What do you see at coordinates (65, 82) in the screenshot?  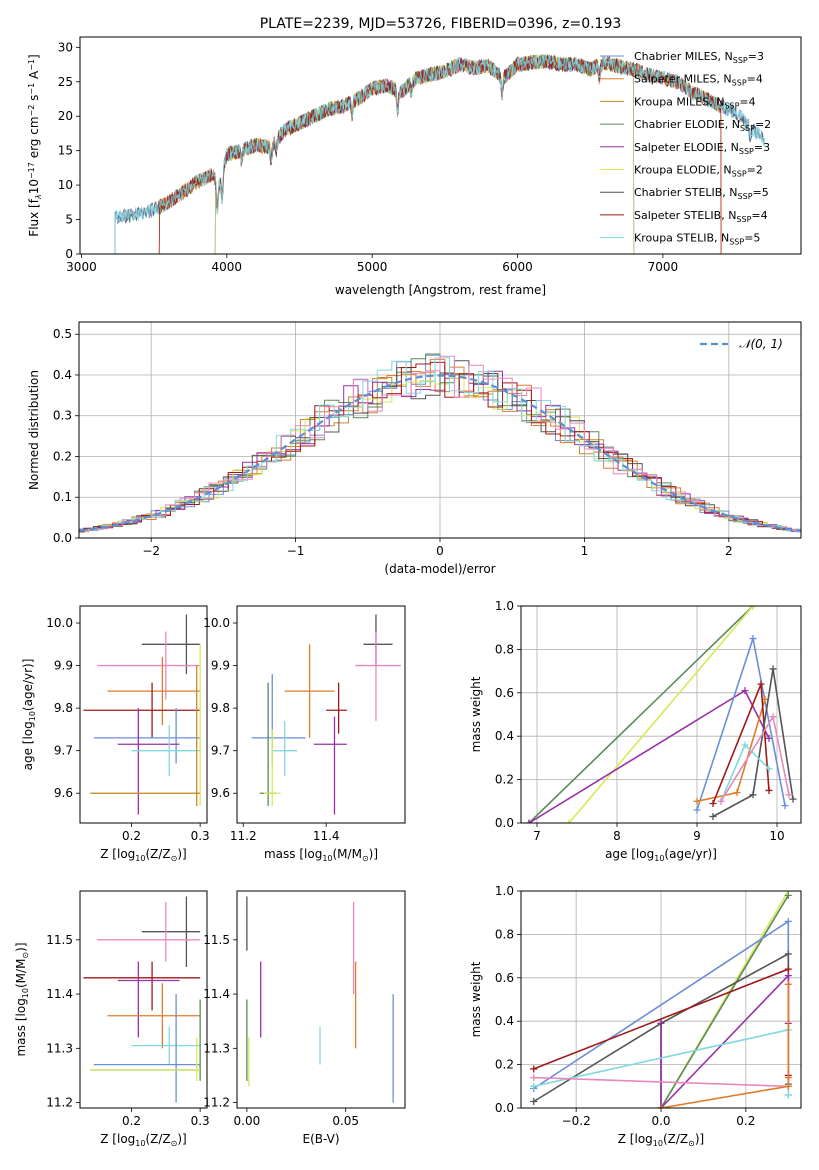 I see `y-tick-label: 25` at bounding box center [65, 82].